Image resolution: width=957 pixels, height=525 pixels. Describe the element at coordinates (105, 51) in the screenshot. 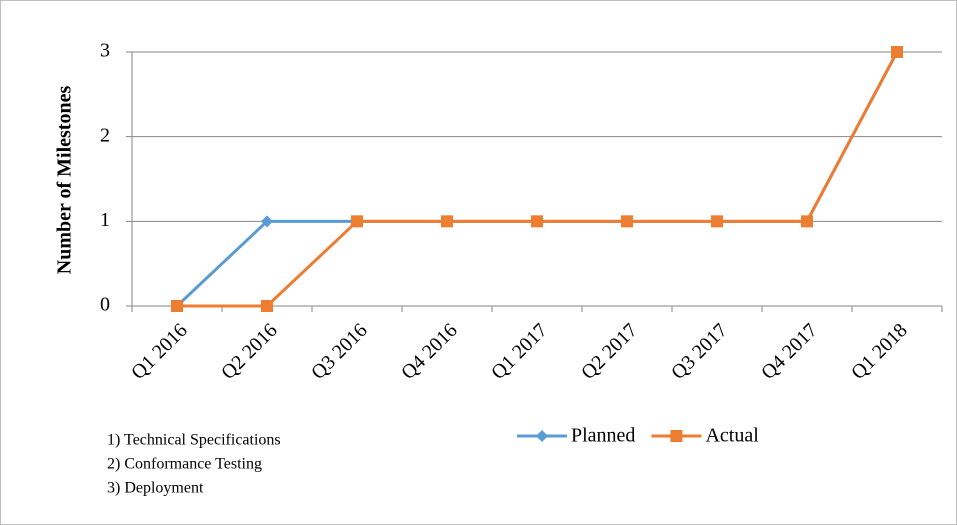

I see `y-tick-label: 3` at that location.